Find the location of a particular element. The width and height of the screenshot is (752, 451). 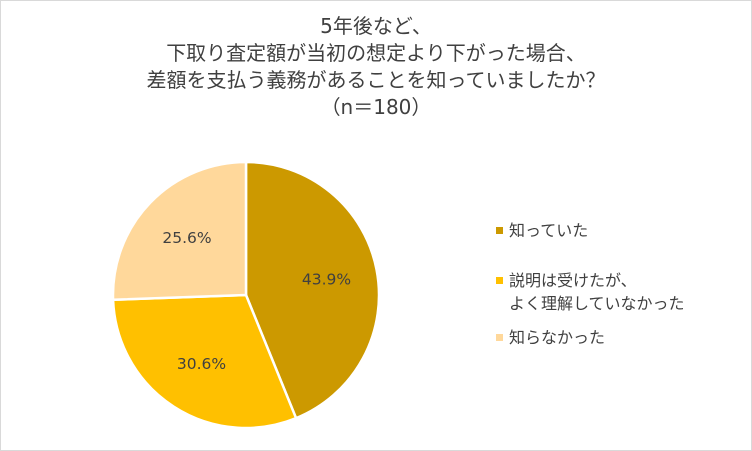

pie-slice-unknown is located at coordinates (179, 231).